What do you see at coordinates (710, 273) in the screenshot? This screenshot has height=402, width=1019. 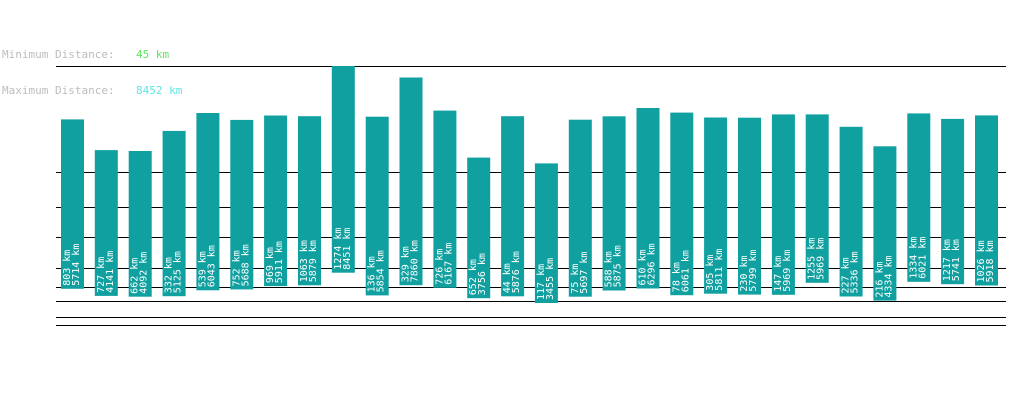 I see `bar-label-lower: 305 km` at bounding box center [710, 273].